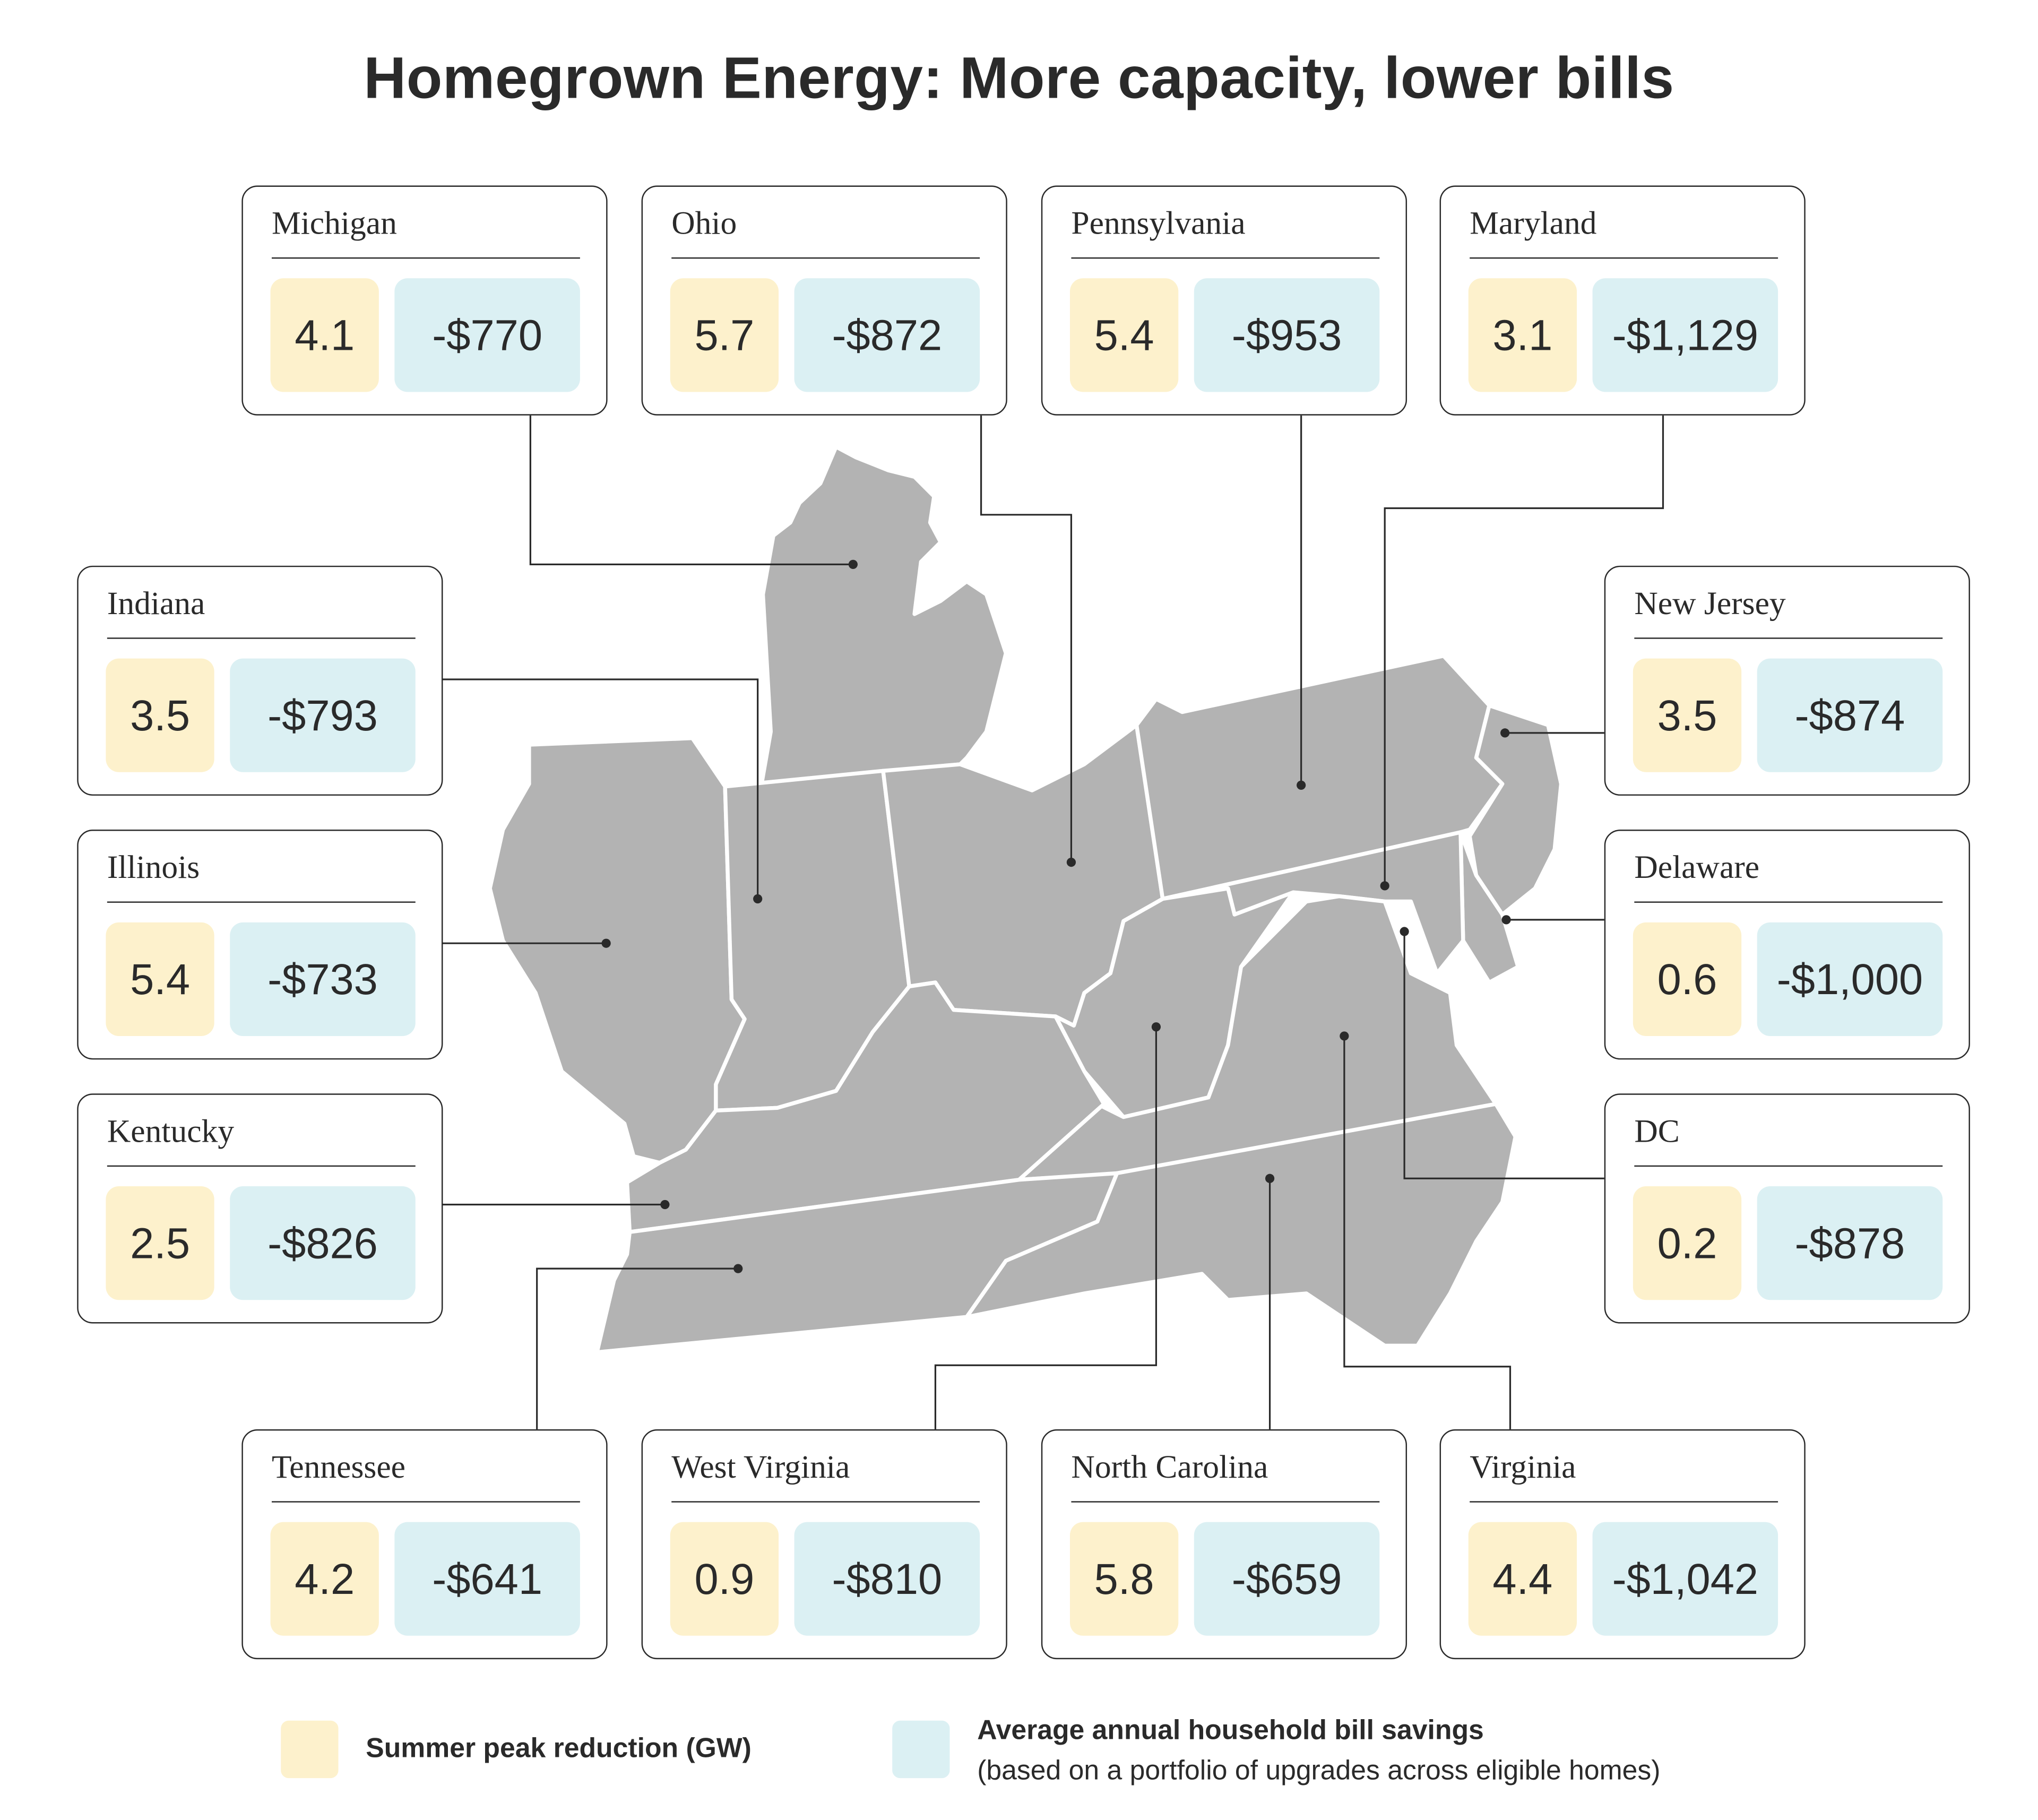  What do you see at coordinates (325, 1579) in the screenshot?
I see `peak-reduction-value: 4.2` at bounding box center [325, 1579].